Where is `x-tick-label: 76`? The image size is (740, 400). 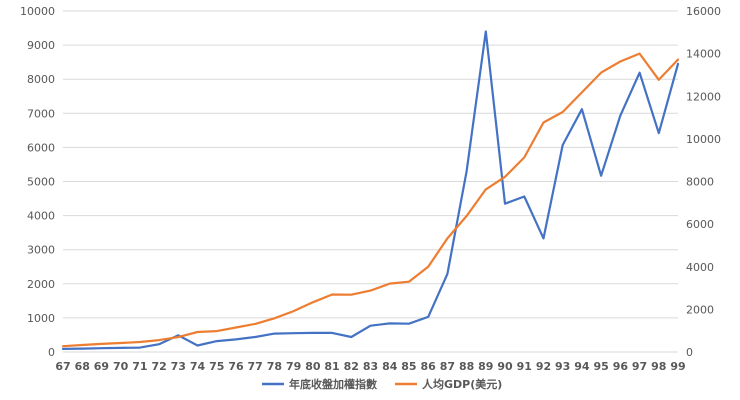
x-tick-label: 76 is located at coordinates (236, 366).